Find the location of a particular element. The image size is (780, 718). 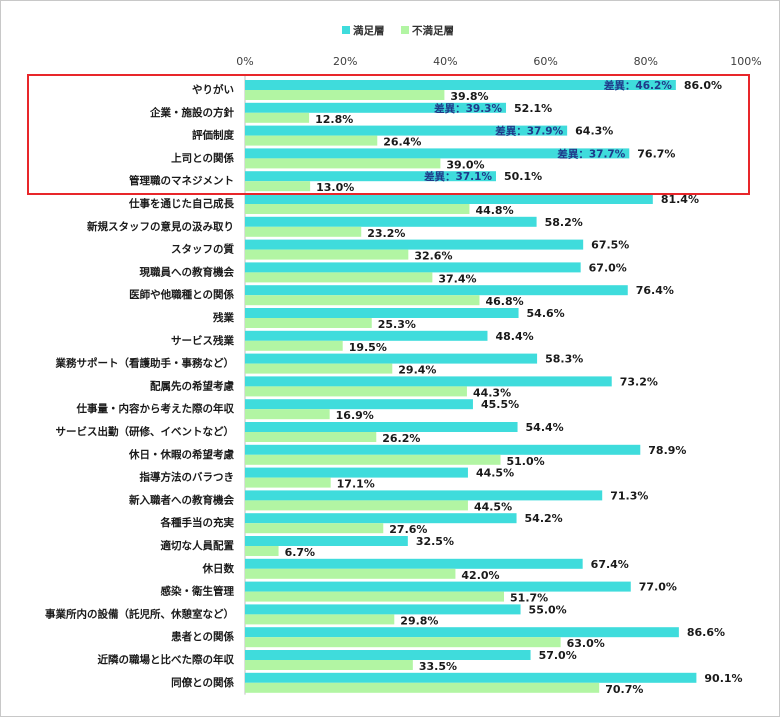

value-label-dissatisfied: 27.6% is located at coordinates (408, 529).